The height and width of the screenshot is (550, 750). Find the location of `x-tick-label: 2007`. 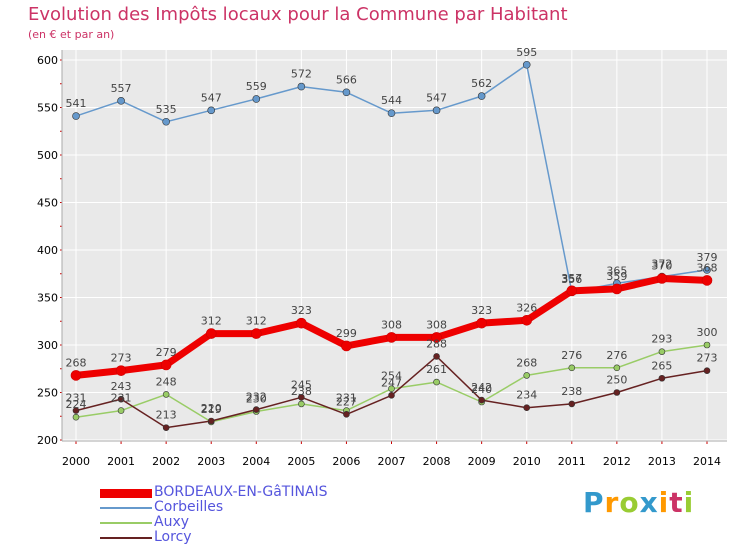

x-tick-label: 2007 is located at coordinates (392, 461).